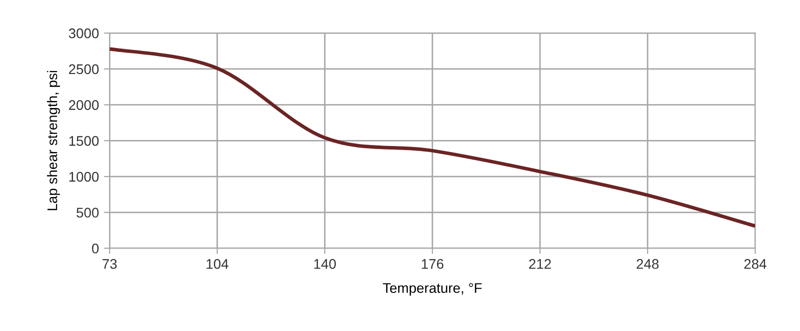 This screenshot has height=331, width=800. Describe the element at coordinates (95, 249) in the screenshot. I see `y-tick-label: 0` at that location.